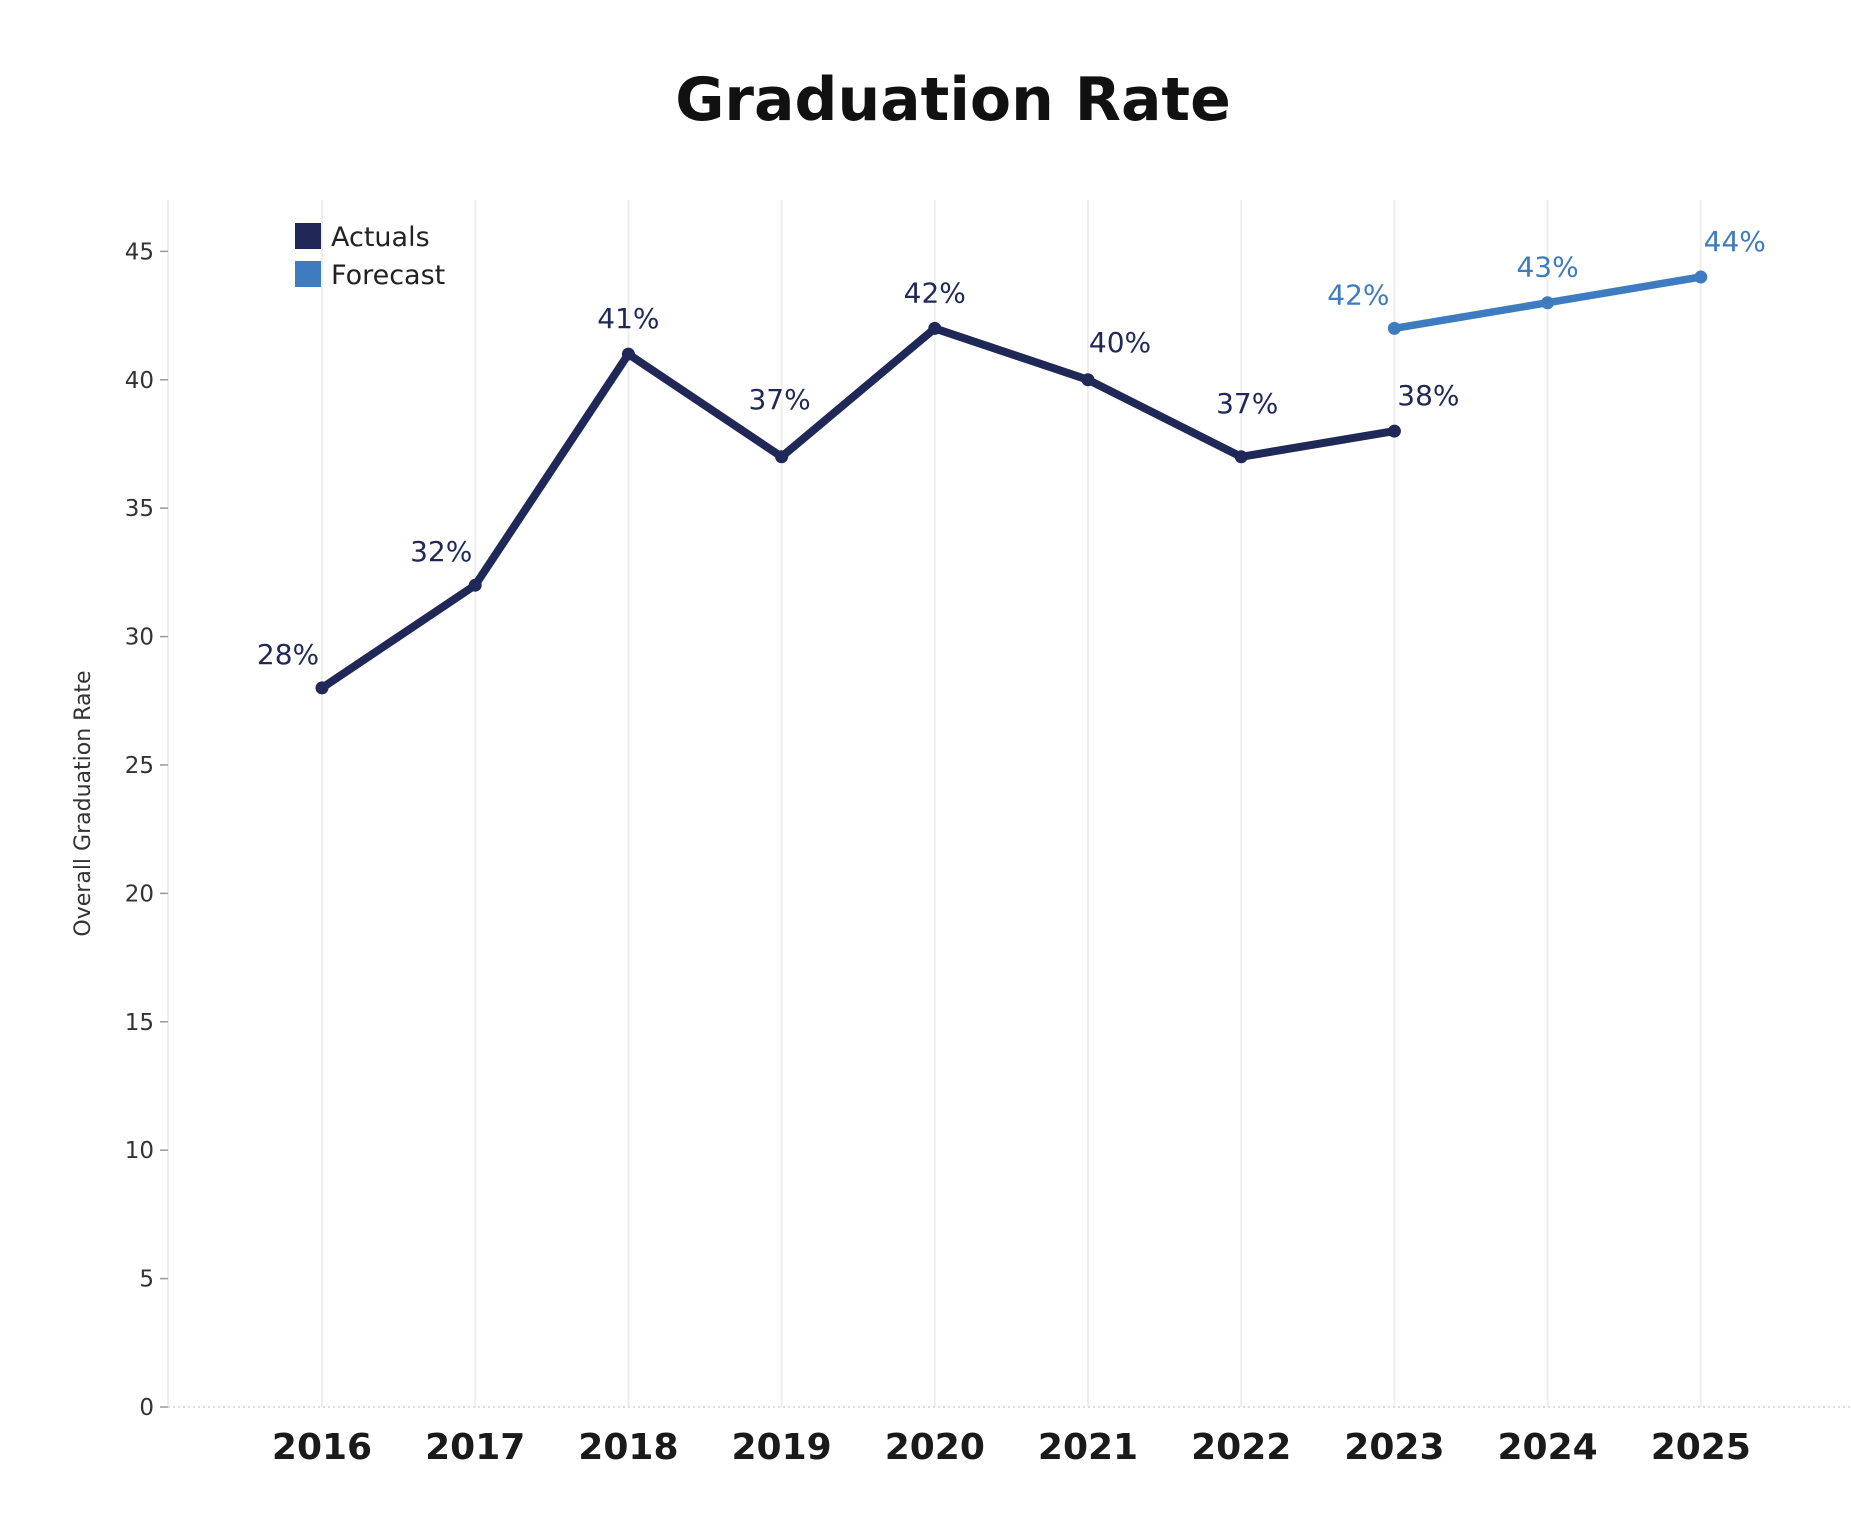  I want to click on data-label: 43%, so click(1547, 267).